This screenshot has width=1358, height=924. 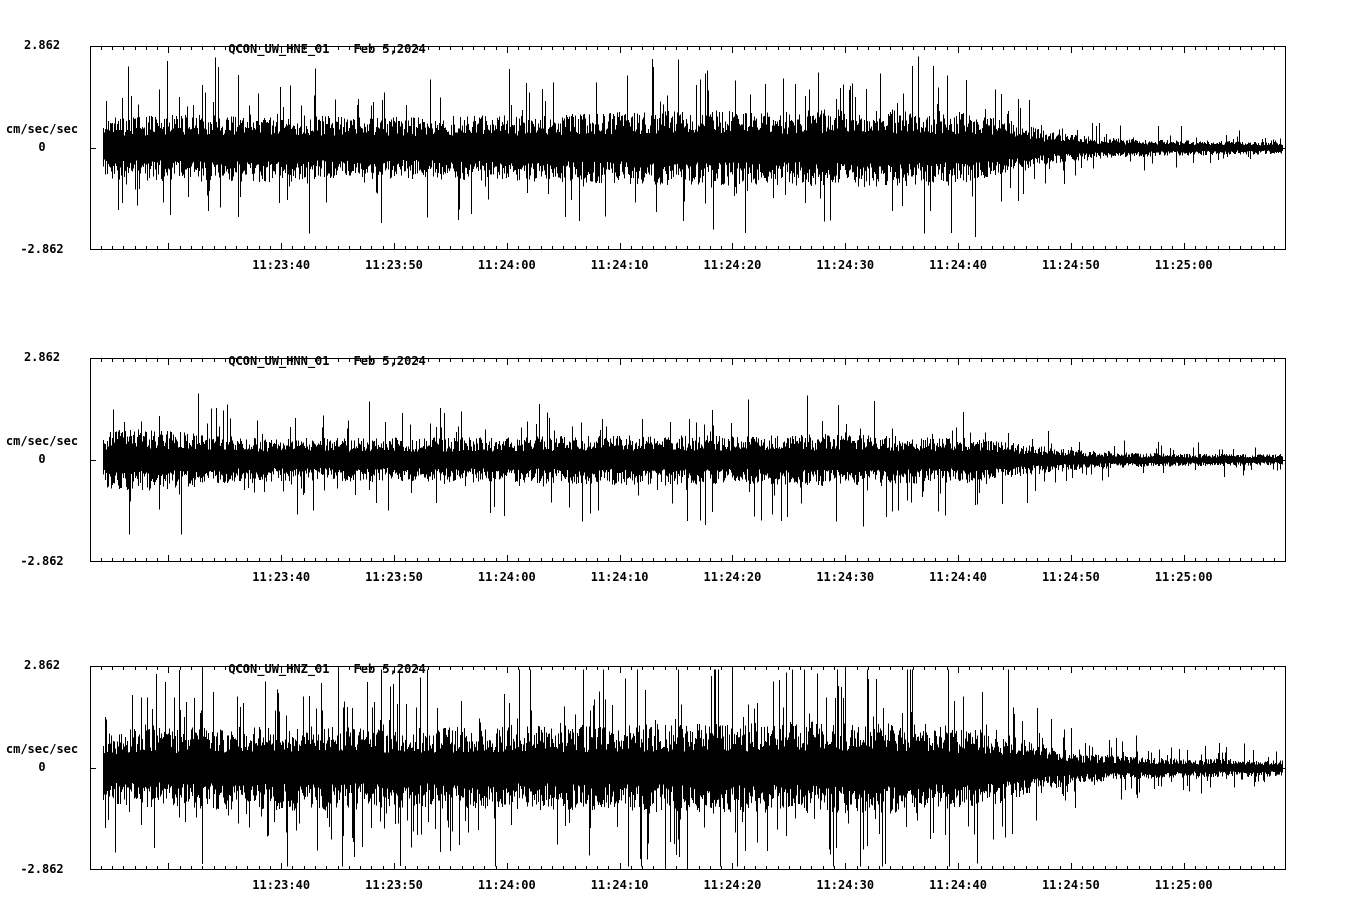 I want to click on station-label: QCON_UW_HNE_01, so click(x=279, y=49).